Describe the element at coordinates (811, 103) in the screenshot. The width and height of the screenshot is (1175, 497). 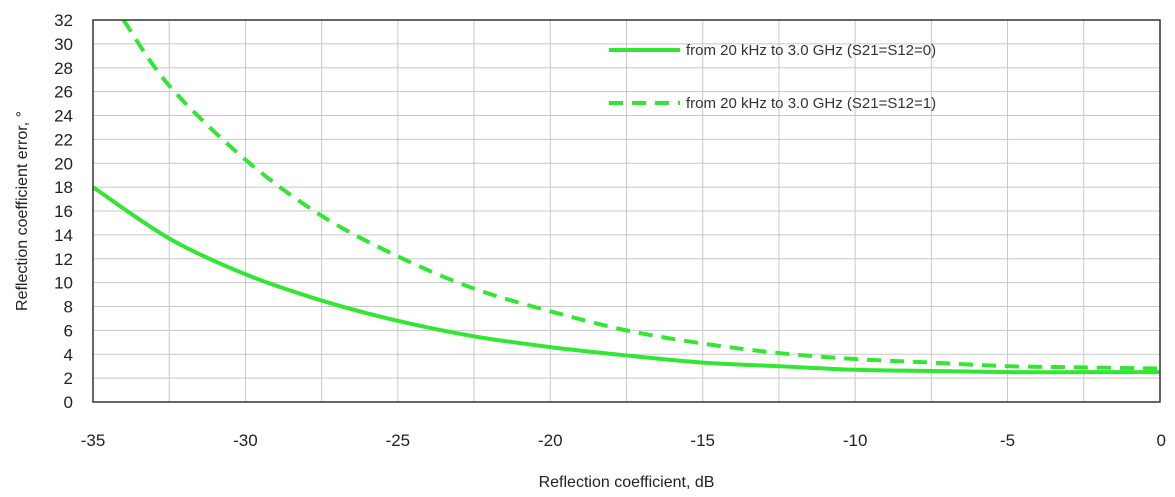
I see `legend-label-2: from 20 kHz to 3.0 GHz (S21=S12=1)` at that location.